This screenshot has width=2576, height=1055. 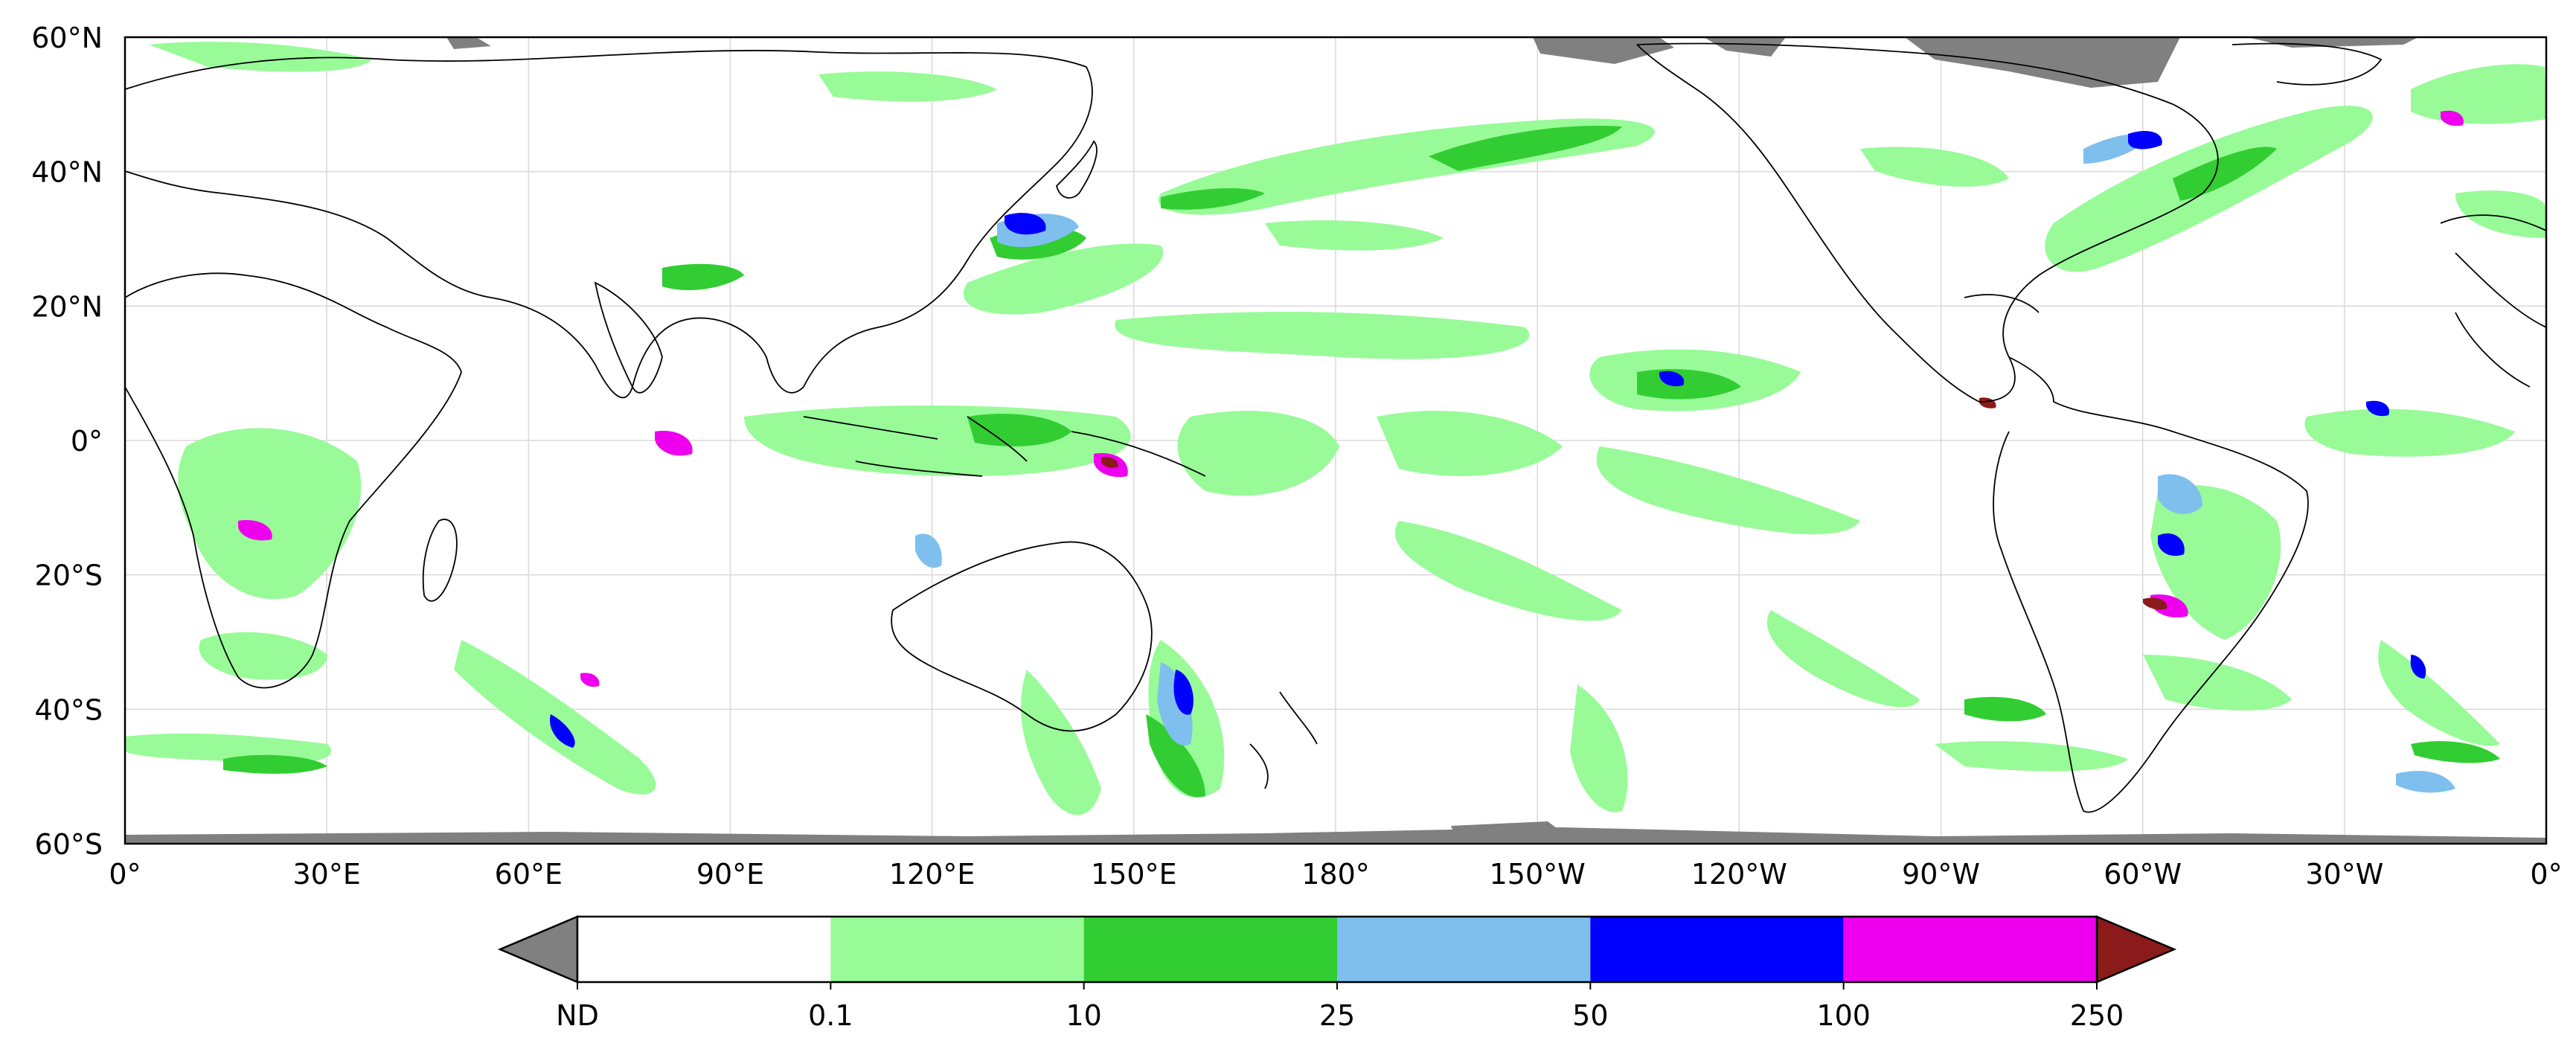 I want to click on lon-tick-label: 30°E, so click(x=326, y=874).